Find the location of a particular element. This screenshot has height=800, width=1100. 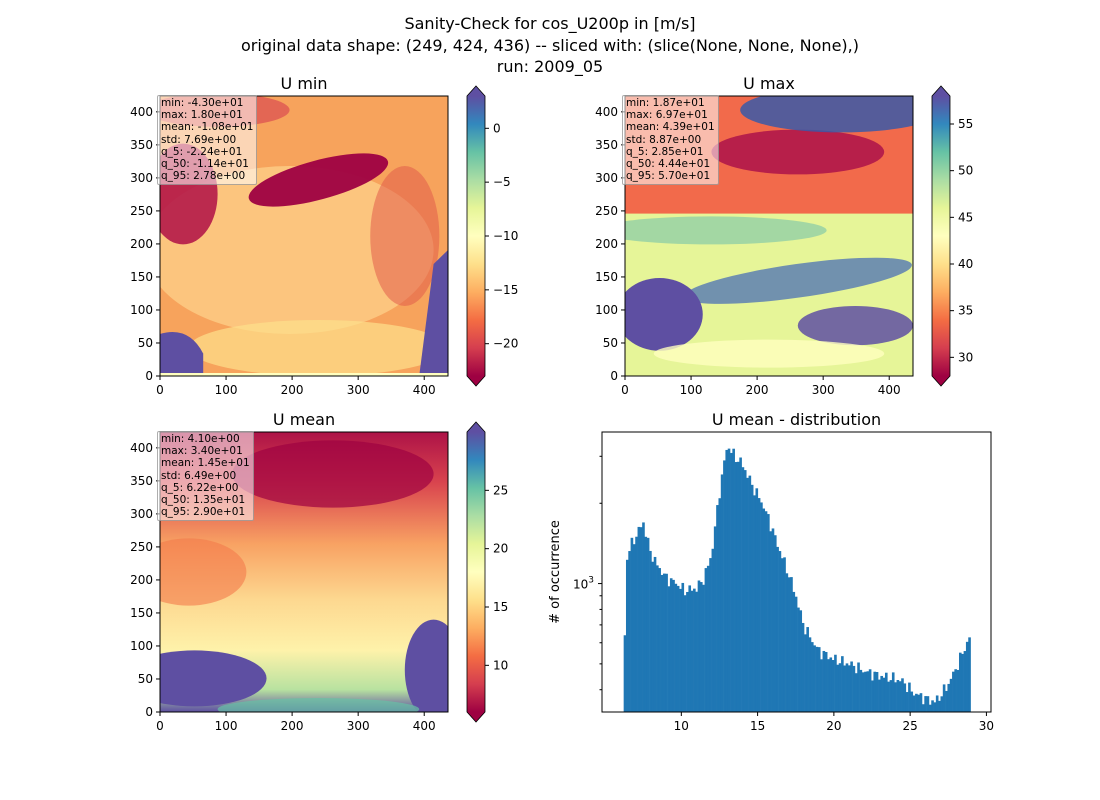

colorbar-tick-label: 25 is located at coordinates (500, 490).